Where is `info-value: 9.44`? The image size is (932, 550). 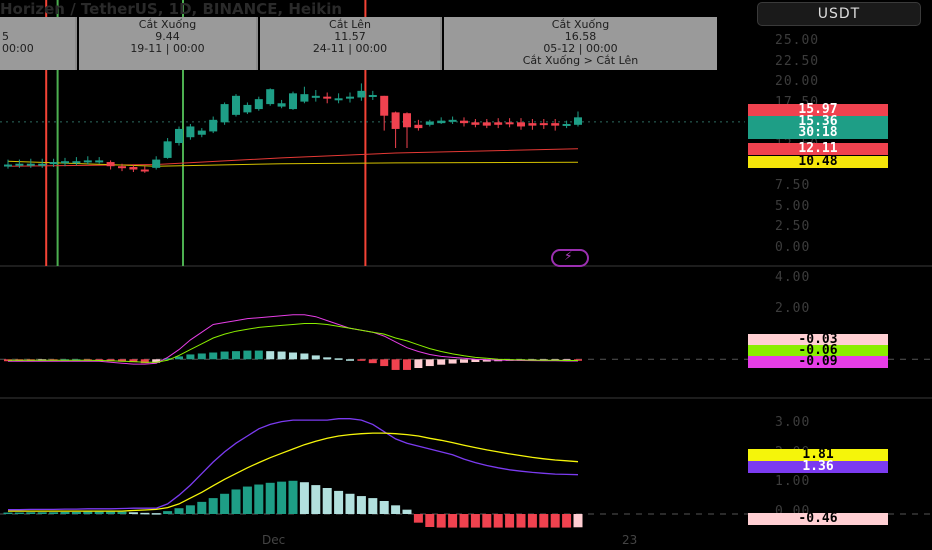 info-value: 9.44 is located at coordinates (167, 36).